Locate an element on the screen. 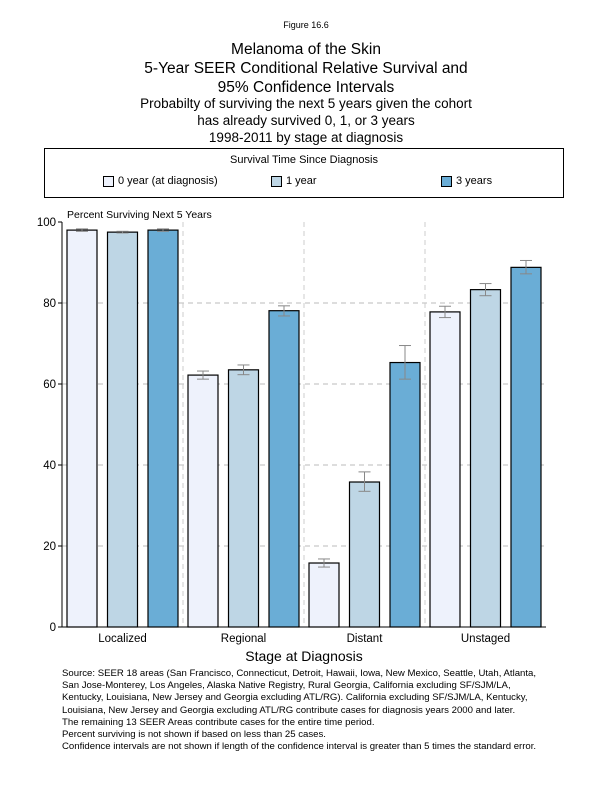  y-tick-label: 100 is located at coordinates (46, 223).